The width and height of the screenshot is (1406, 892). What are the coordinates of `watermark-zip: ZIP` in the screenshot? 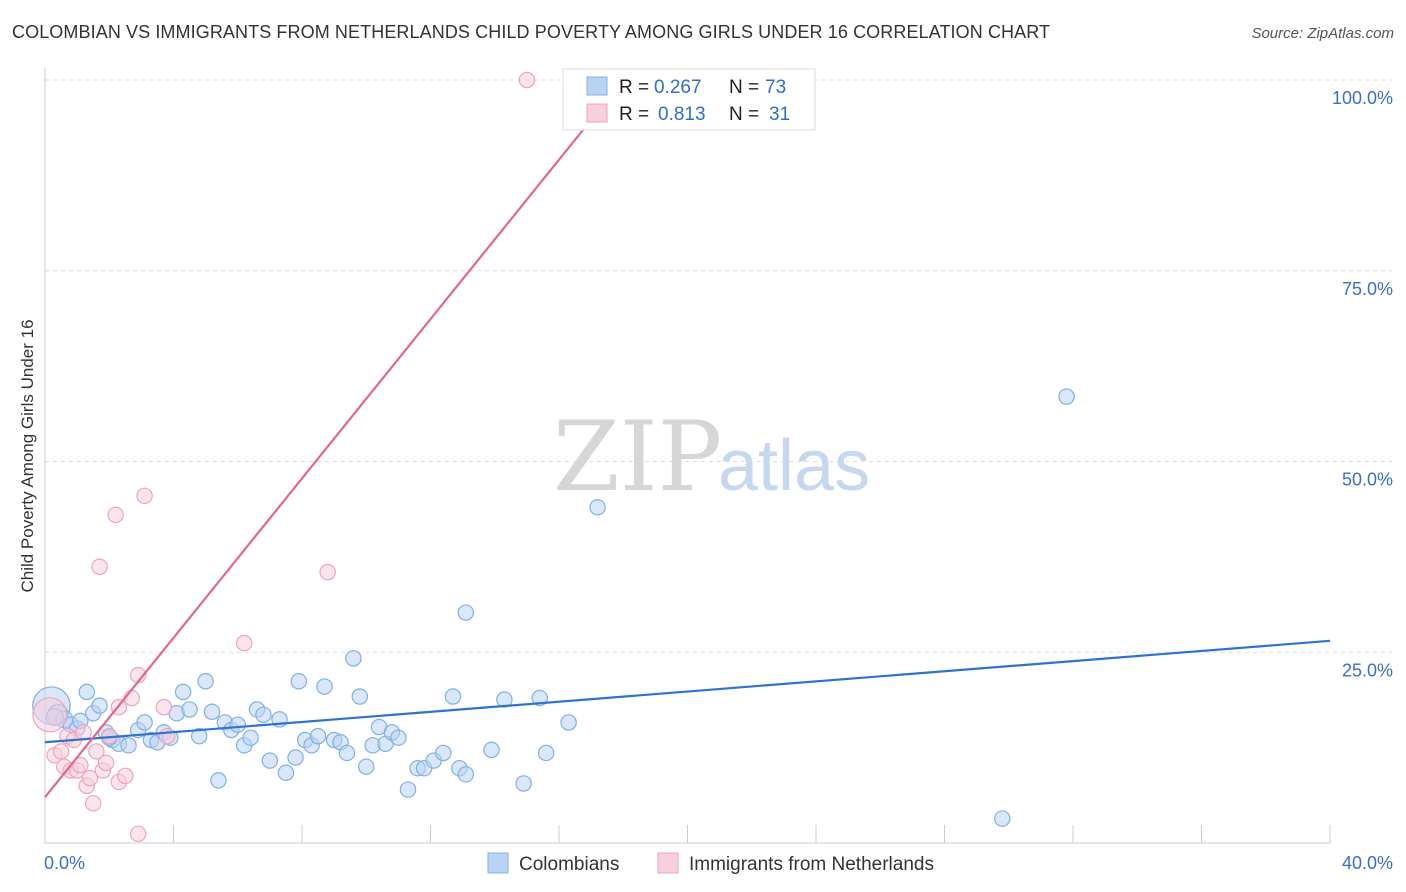 It's located at (637, 457).